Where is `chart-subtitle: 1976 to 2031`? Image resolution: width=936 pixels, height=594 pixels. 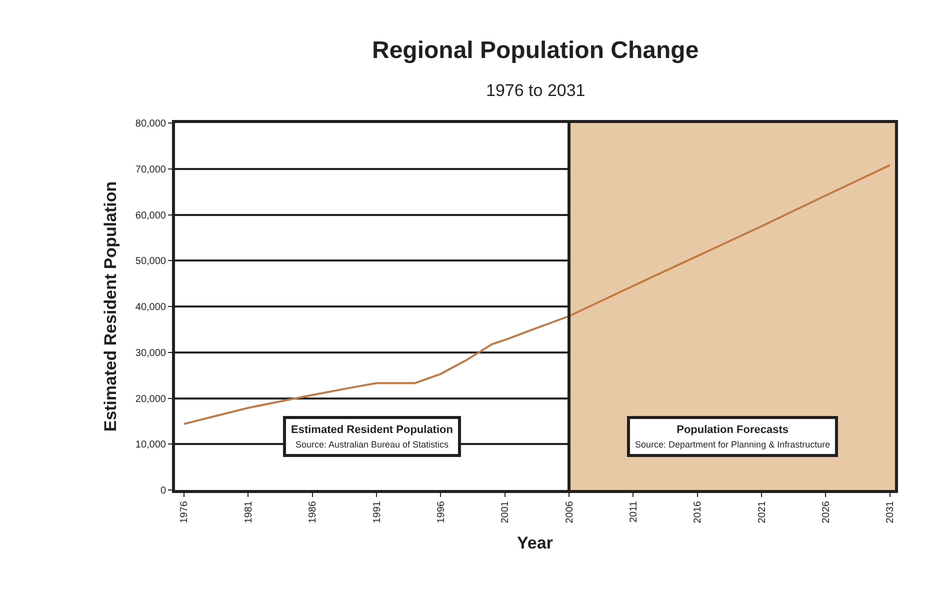 chart-subtitle: 1976 to 2031 is located at coordinates (536, 90).